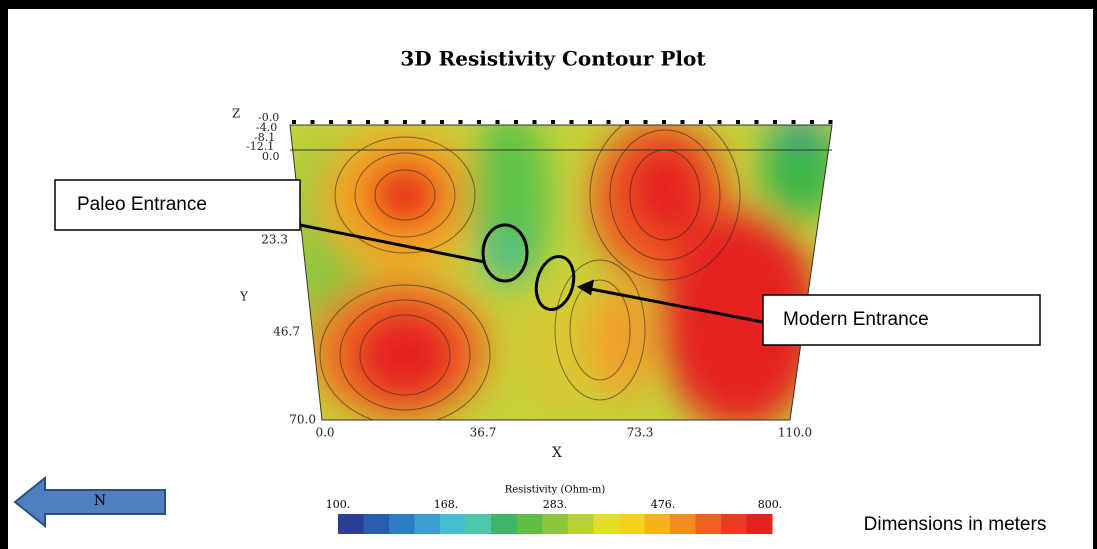 Image resolution: width=1097 pixels, height=549 pixels. Describe the element at coordinates (286, 332) in the screenshot. I see `y-tick-label: 46.7` at that location.